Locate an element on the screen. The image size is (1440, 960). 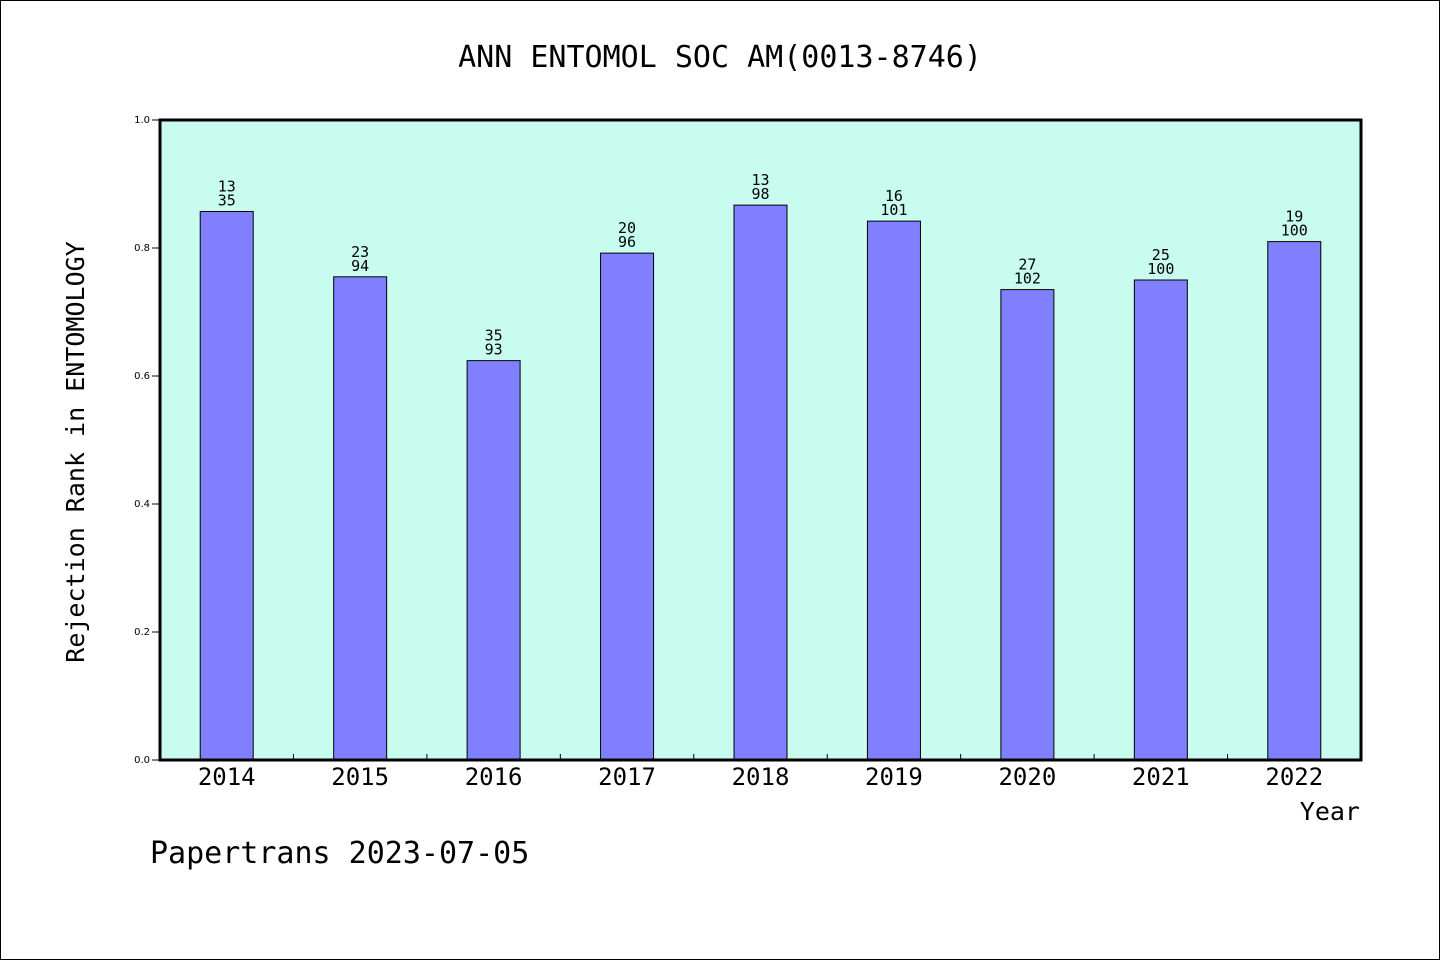
bar-rank-label: 16 is located at coordinates (894, 196).